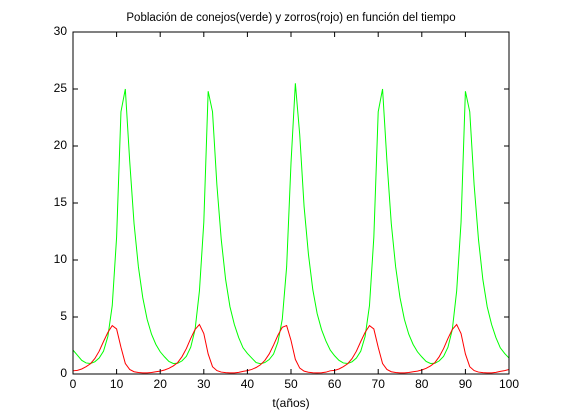  Describe the element at coordinates (466, 384) in the screenshot. I see `x-tick-label: 90` at that location.